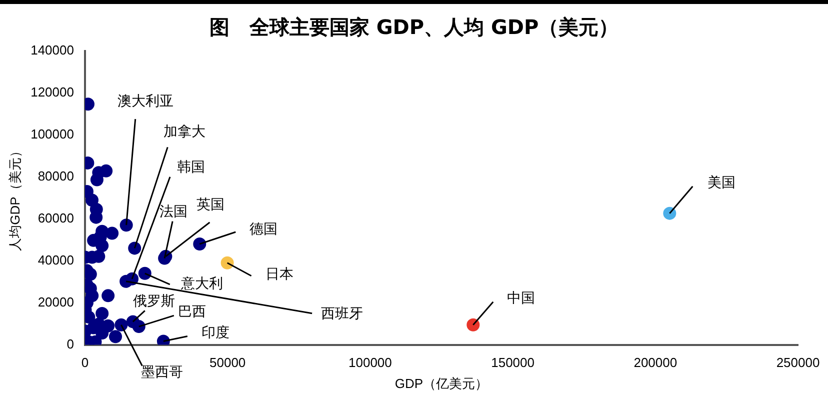 Image resolution: width=828 pixels, height=396 pixels. What do you see at coordinates (162, 372) in the screenshot?
I see `annotation: 墨西哥` at bounding box center [162, 372].